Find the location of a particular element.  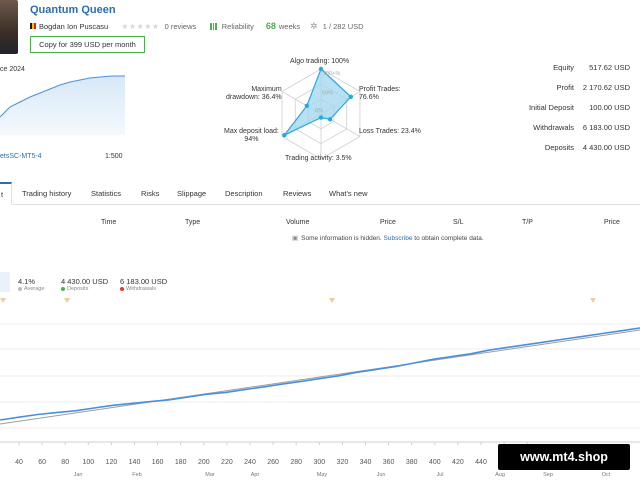

tab-description: Description is located at coordinates (244, 193).